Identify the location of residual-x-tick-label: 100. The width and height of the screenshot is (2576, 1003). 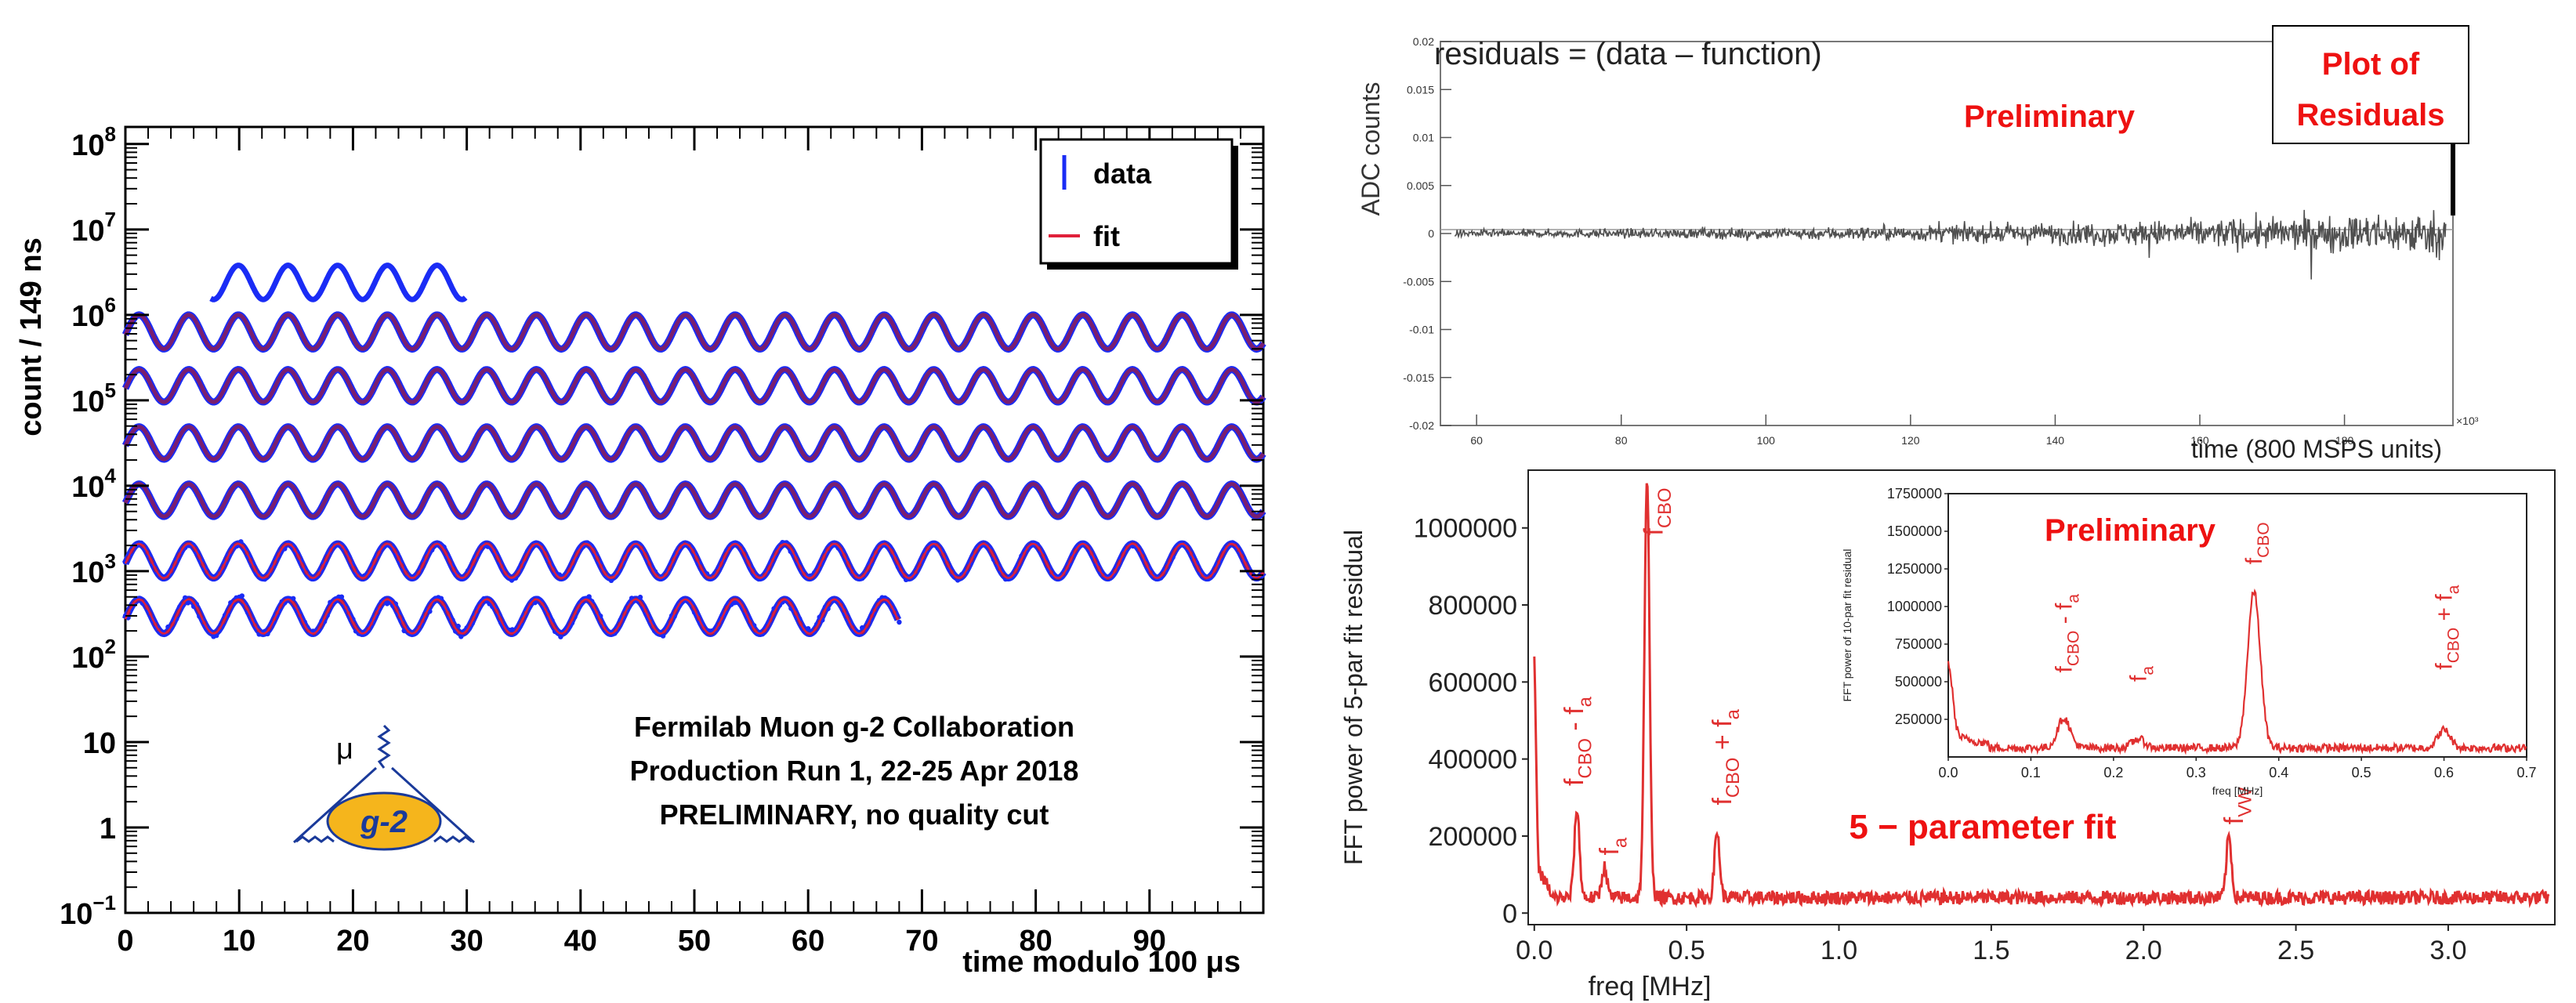
(1766, 440).